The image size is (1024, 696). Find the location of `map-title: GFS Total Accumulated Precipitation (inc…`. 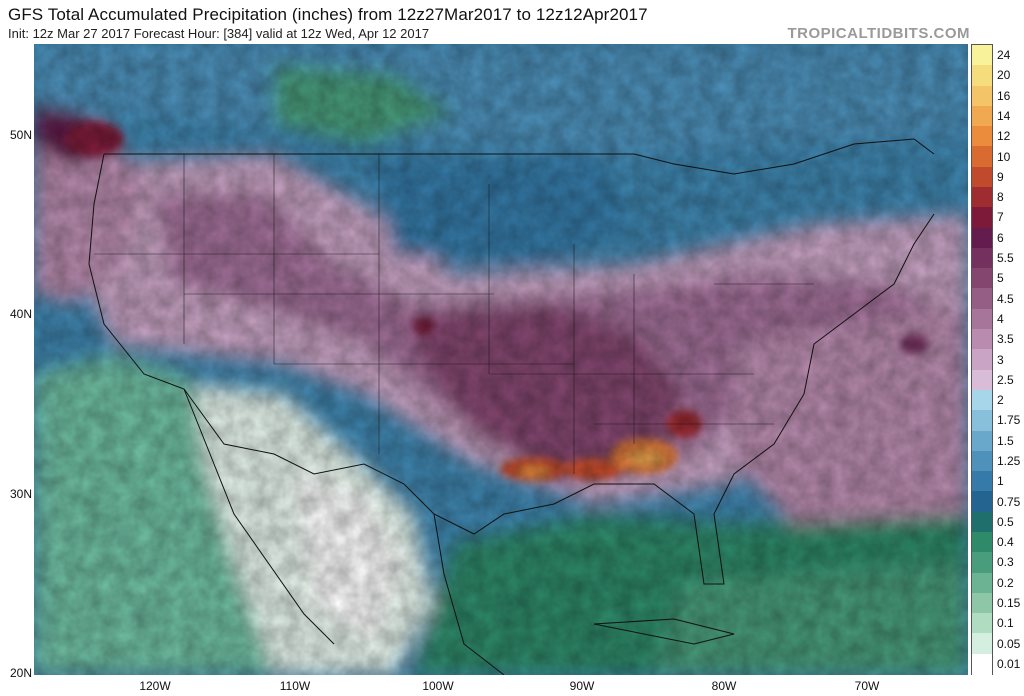

map-title: GFS Total Accumulated Precipitation (inc… is located at coordinates (328, 14).